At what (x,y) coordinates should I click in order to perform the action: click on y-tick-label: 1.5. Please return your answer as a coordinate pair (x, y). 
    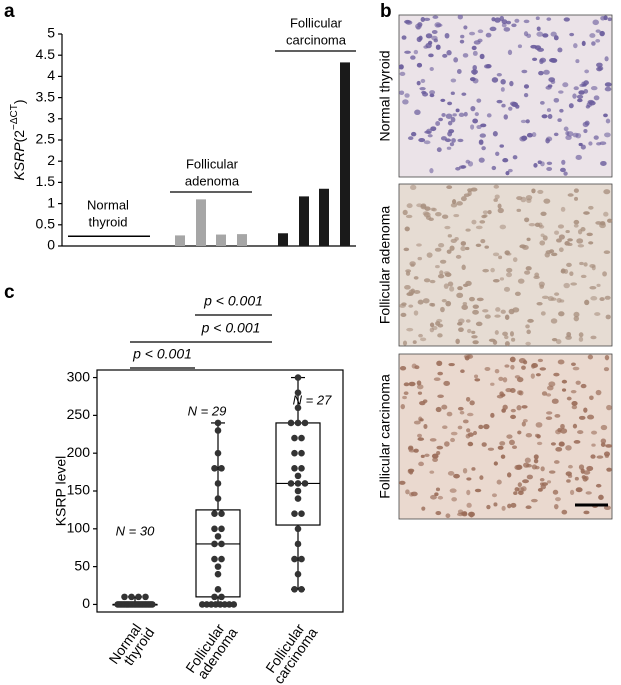
    Looking at the image, I should click on (46, 181).